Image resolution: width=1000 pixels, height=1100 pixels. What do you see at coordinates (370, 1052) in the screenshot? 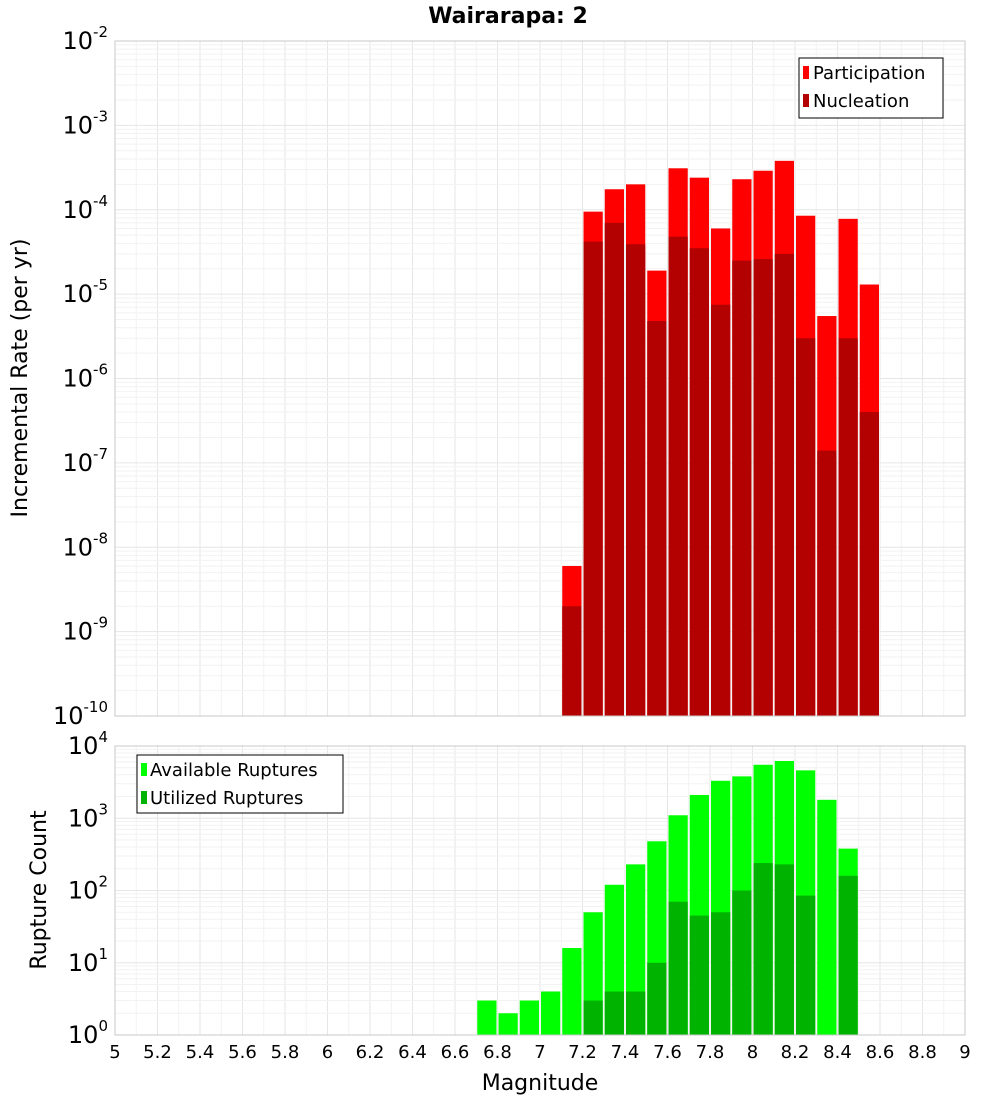
I see `x-tick-label: 6.2` at bounding box center [370, 1052].